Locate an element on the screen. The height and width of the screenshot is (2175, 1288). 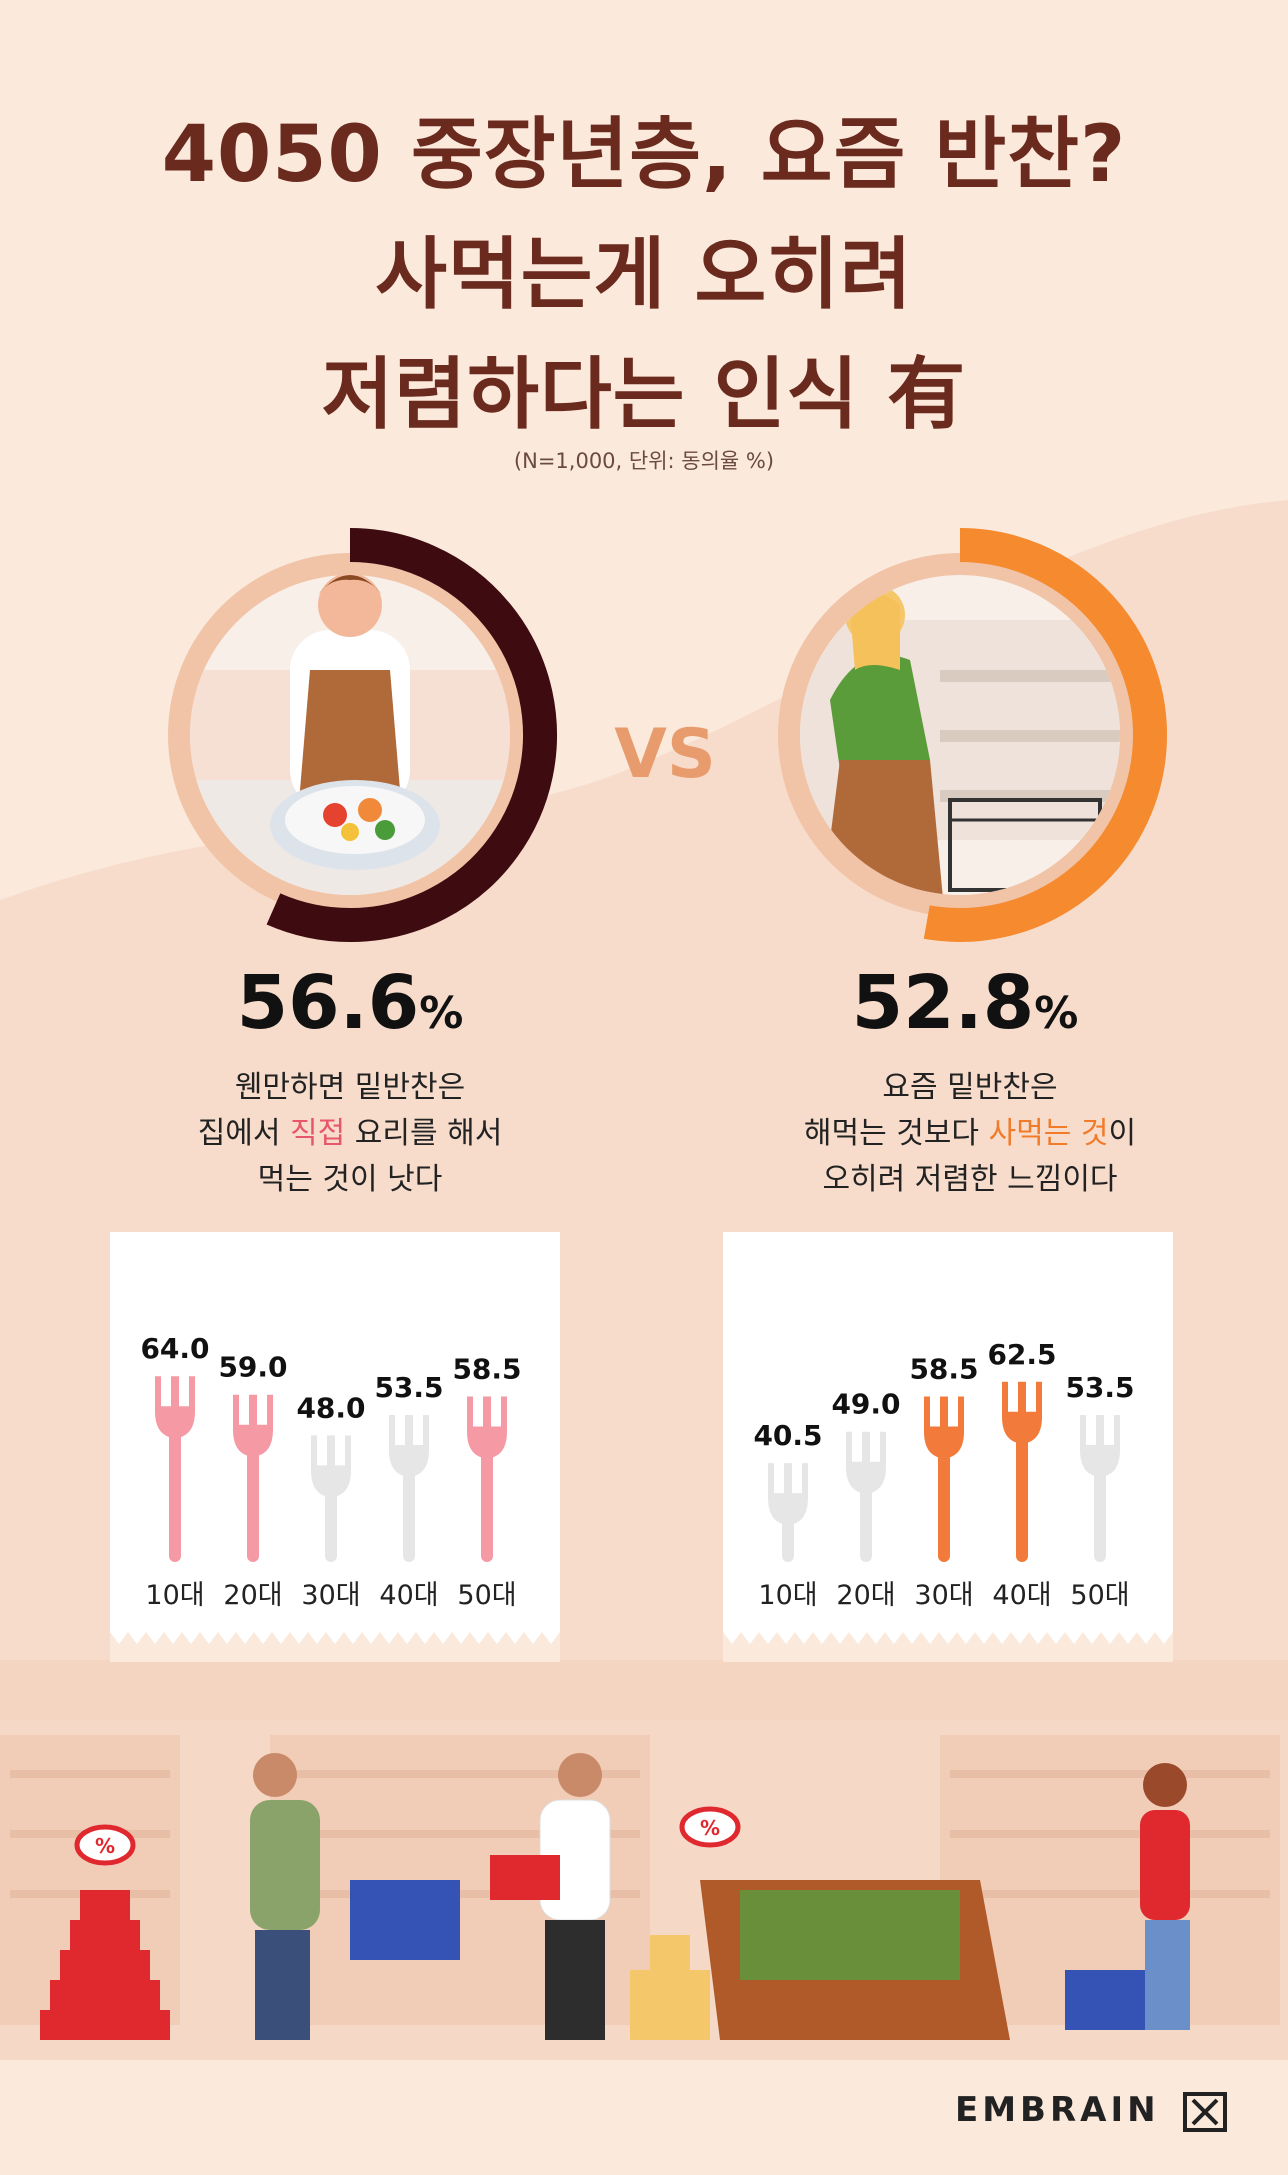
right-percent-ring is located at coordinates (1045, 735).